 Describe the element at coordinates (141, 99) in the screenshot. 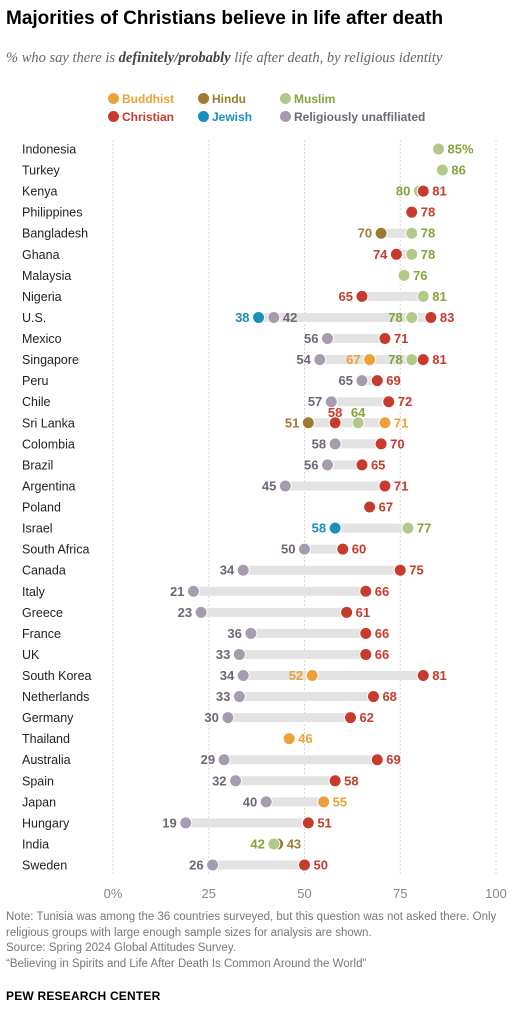

I see `legend-item-buddhist: Buddhist` at that location.